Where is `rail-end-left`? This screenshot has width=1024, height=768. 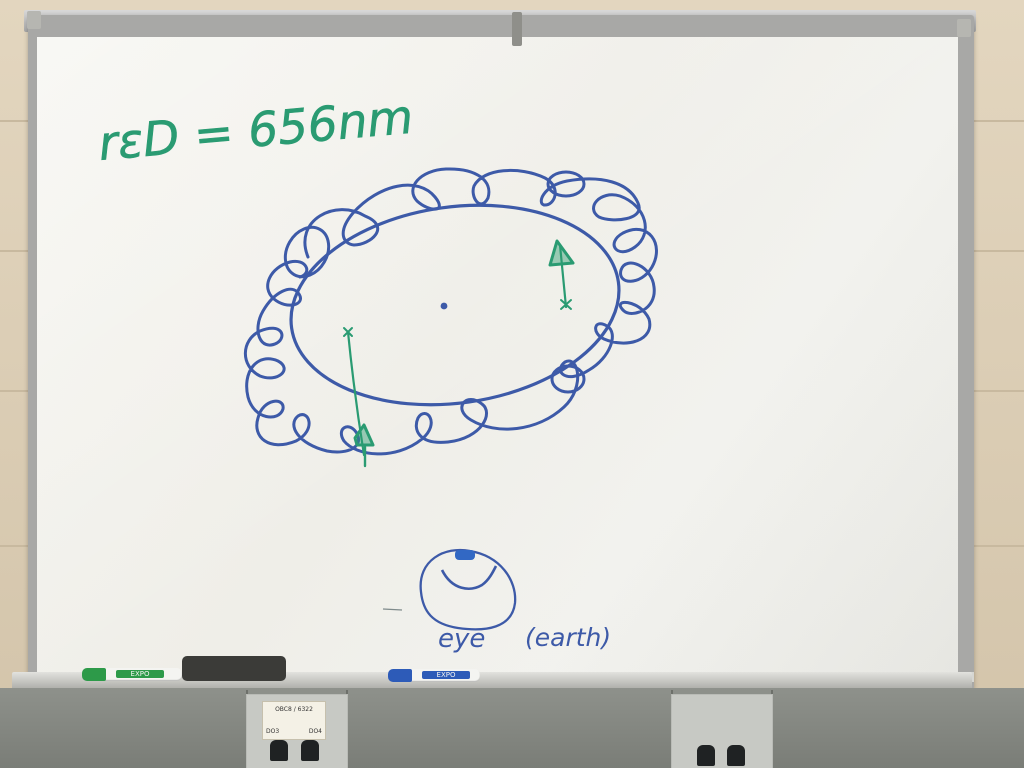
rail-end-left is located at coordinates (34, 20).